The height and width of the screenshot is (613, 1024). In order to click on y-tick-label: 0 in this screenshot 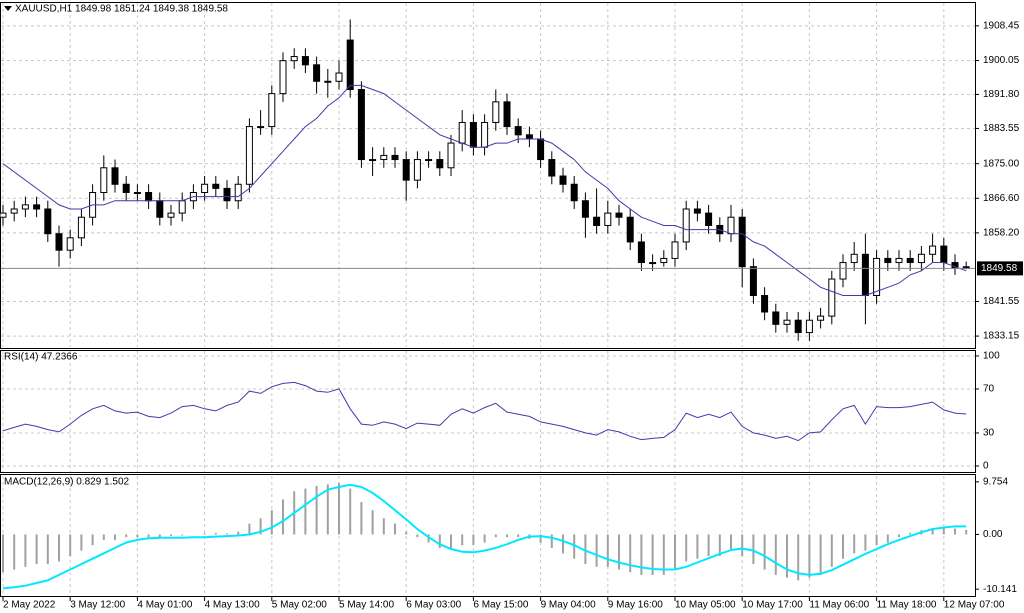, I will do `click(986, 466)`.